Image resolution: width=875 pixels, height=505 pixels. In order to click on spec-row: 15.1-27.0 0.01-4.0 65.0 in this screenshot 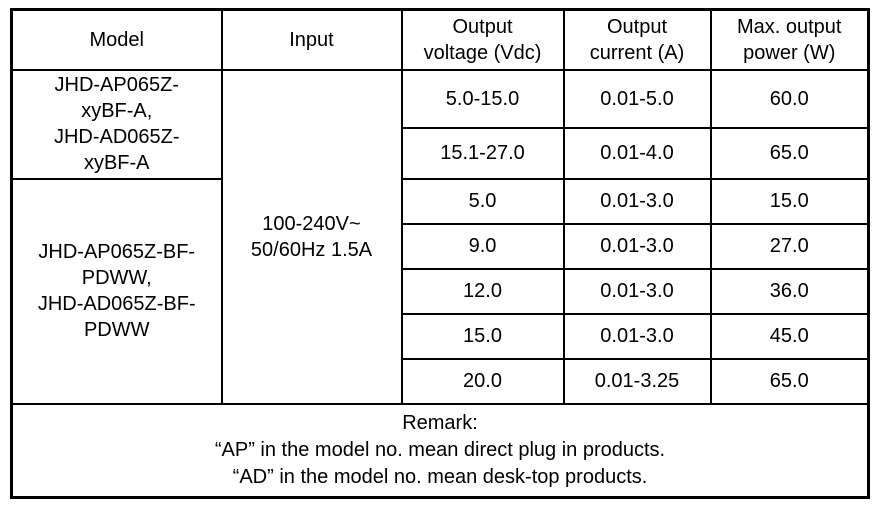, I will do `click(441, 153)`.